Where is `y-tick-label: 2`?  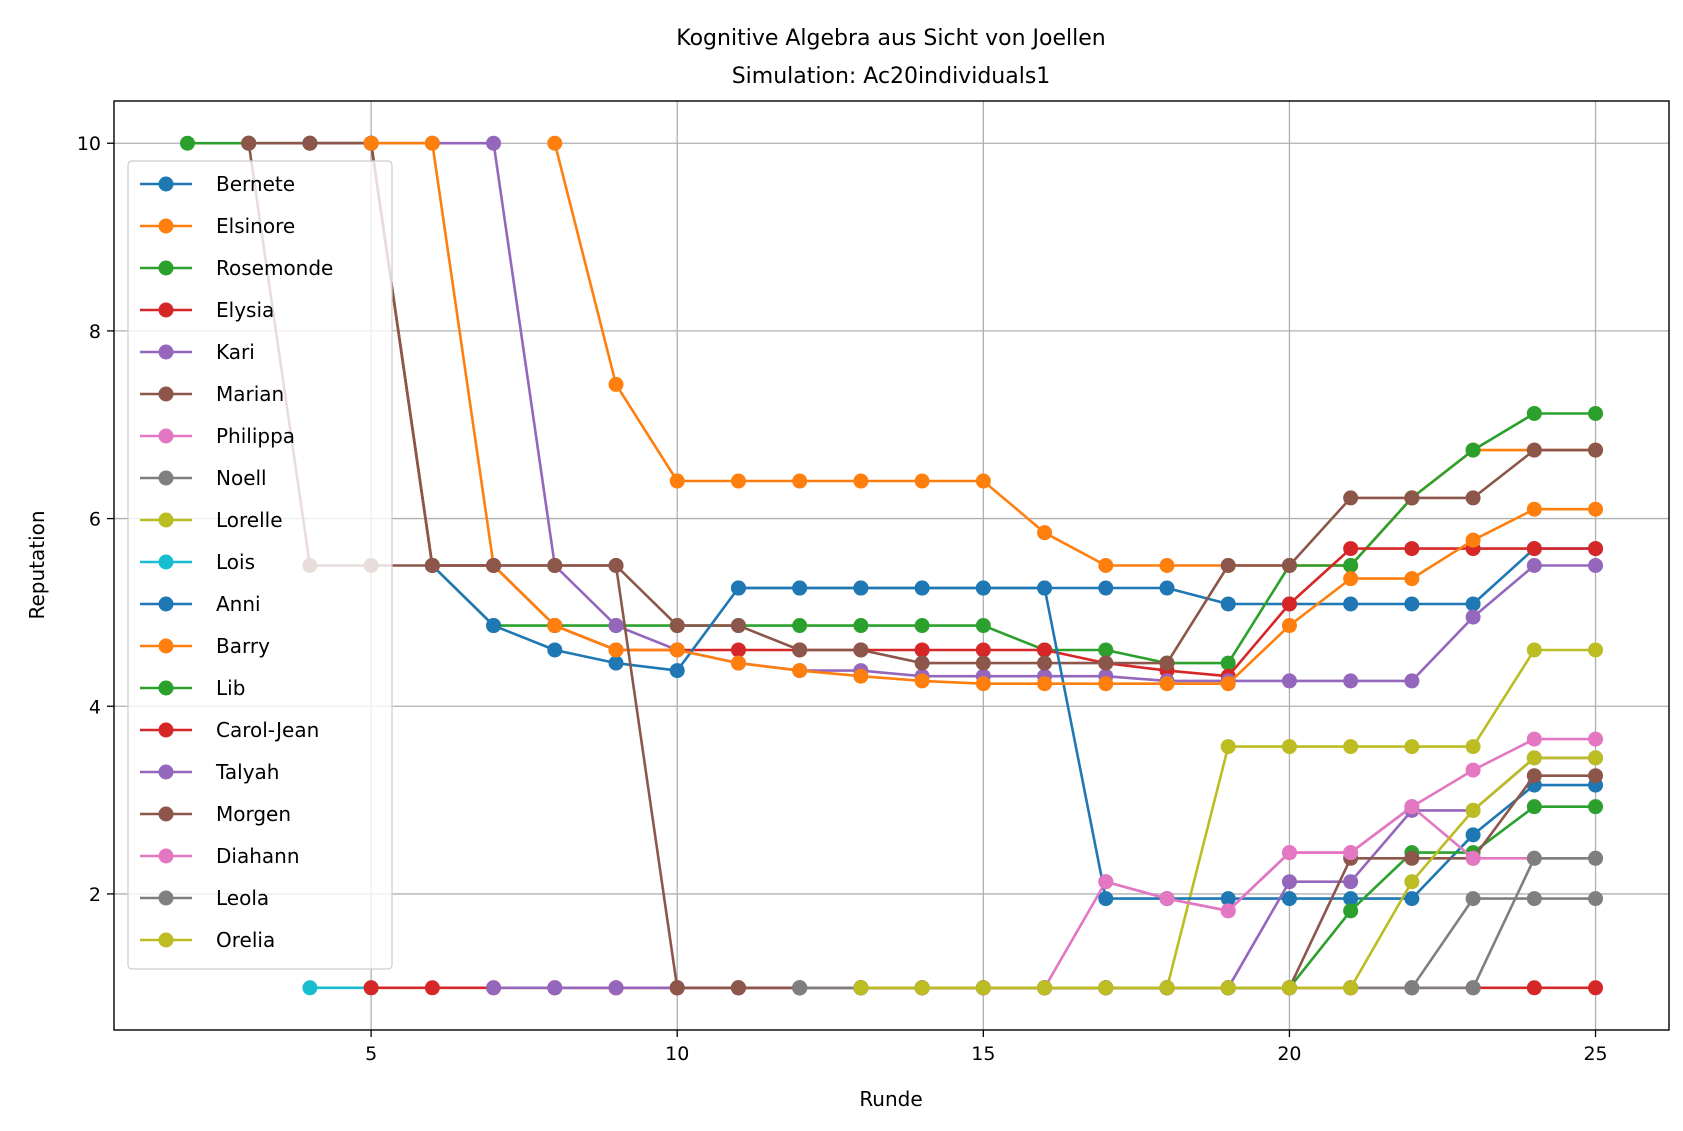 y-tick-label: 2 is located at coordinates (95, 895).